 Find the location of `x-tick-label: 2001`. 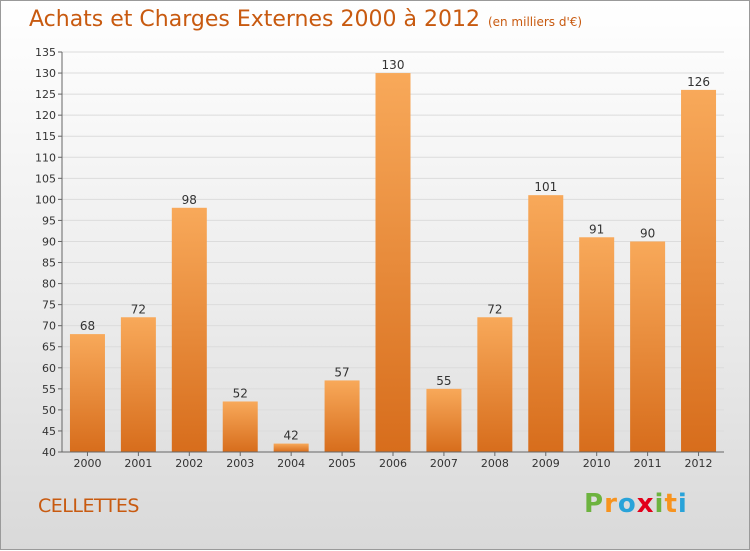

x-tick-label: 2001 is located at coordinates (138, 463).